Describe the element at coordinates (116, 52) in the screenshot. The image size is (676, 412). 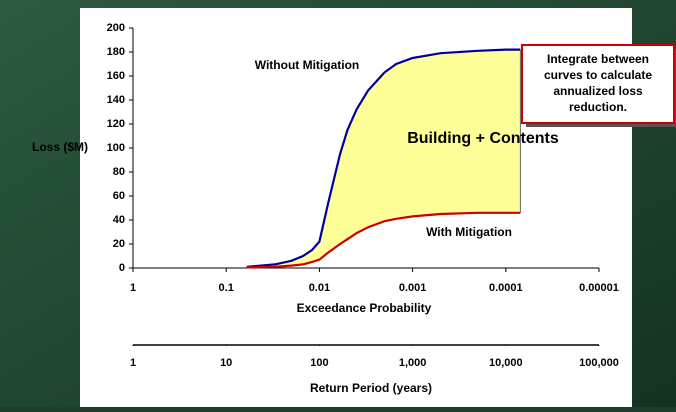
I see `y-tick-label: 180` at that location.